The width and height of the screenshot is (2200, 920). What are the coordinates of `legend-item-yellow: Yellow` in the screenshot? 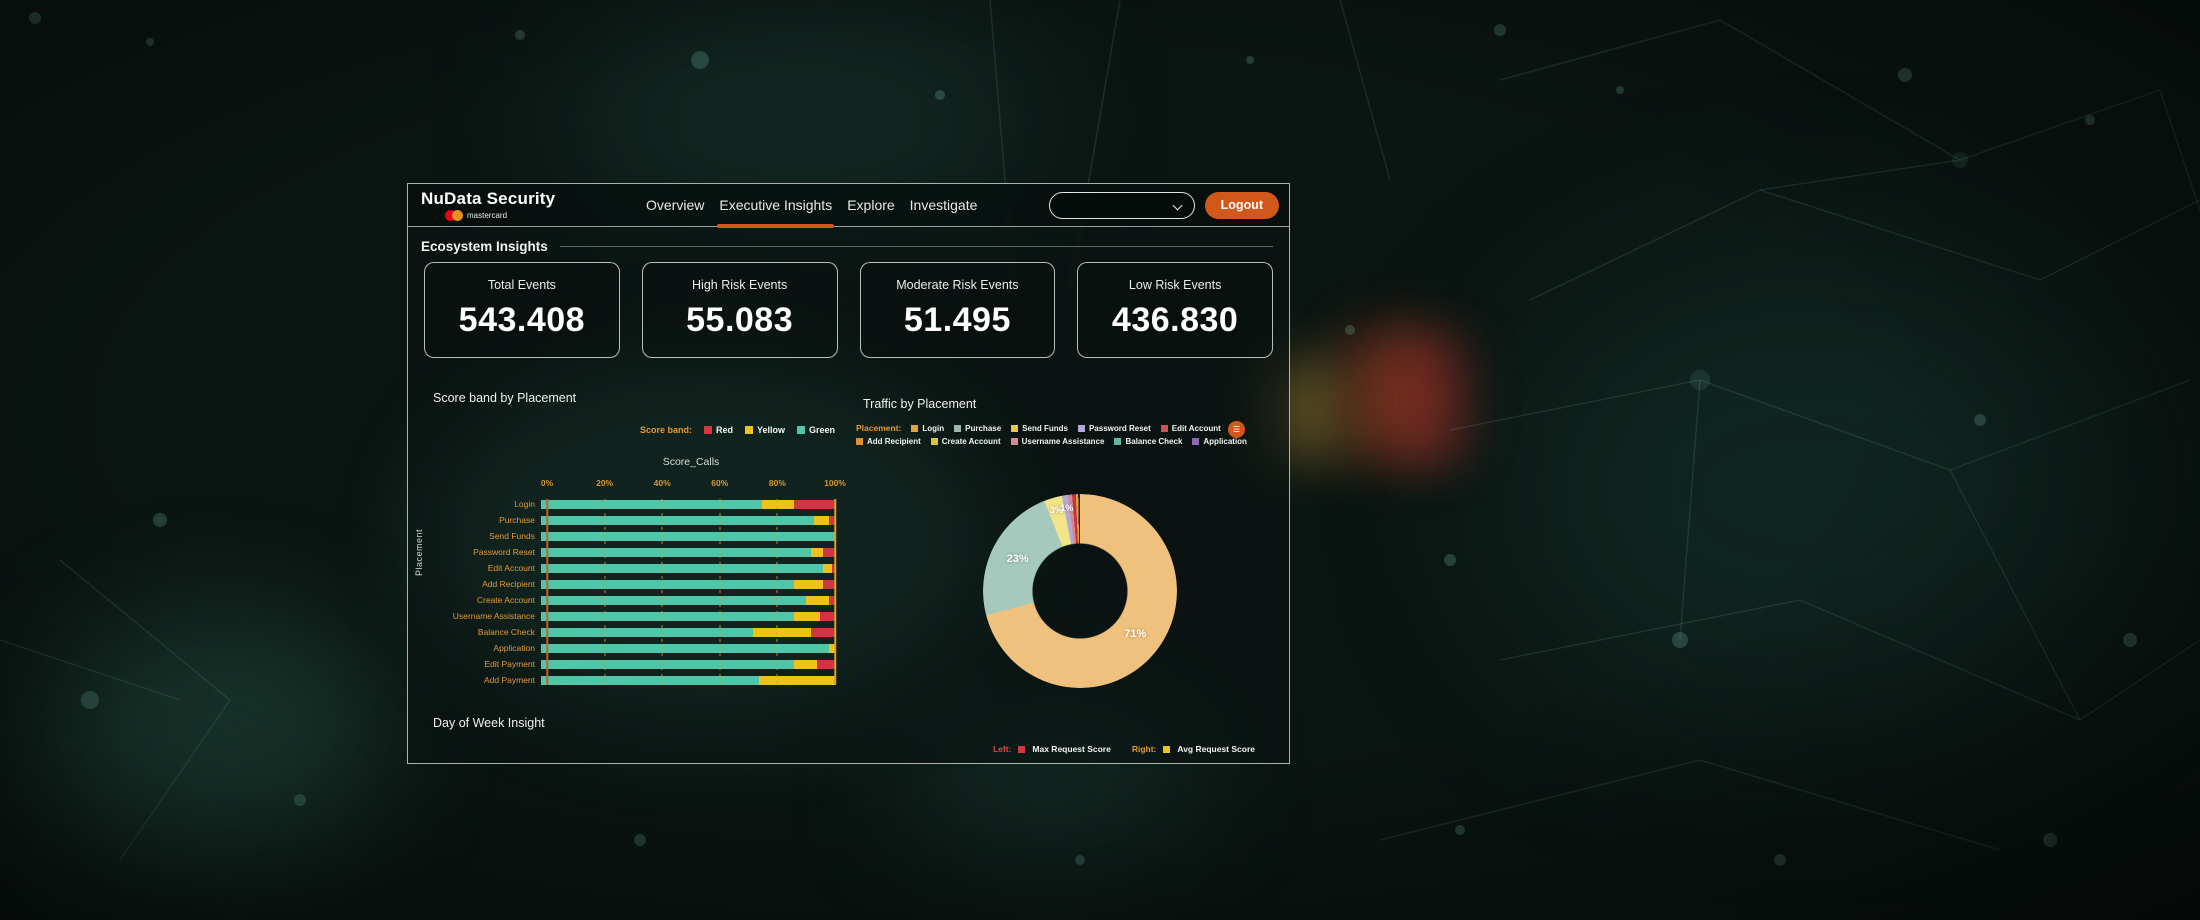 It's located at (764, 430).